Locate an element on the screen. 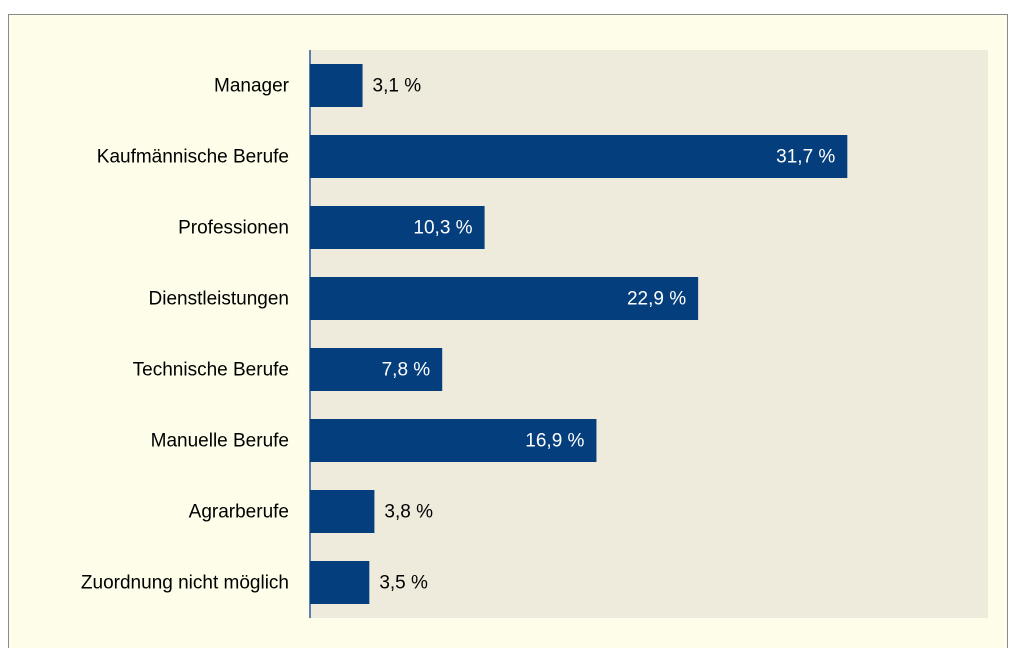 Image resolution: width=1015 pixels, height=648 pixels. category-label: Technische Berufe is located at coordinates (211, 370).